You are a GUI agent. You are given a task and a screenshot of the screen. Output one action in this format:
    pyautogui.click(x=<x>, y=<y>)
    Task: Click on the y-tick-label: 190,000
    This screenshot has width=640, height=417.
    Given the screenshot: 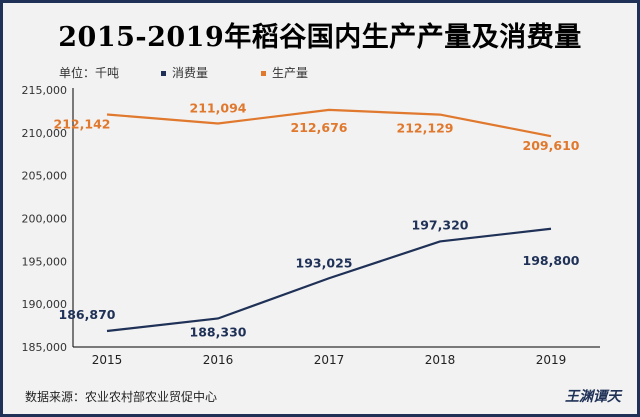 What is the action you would take?
    pyautogui.click(x=45, y=304)
    